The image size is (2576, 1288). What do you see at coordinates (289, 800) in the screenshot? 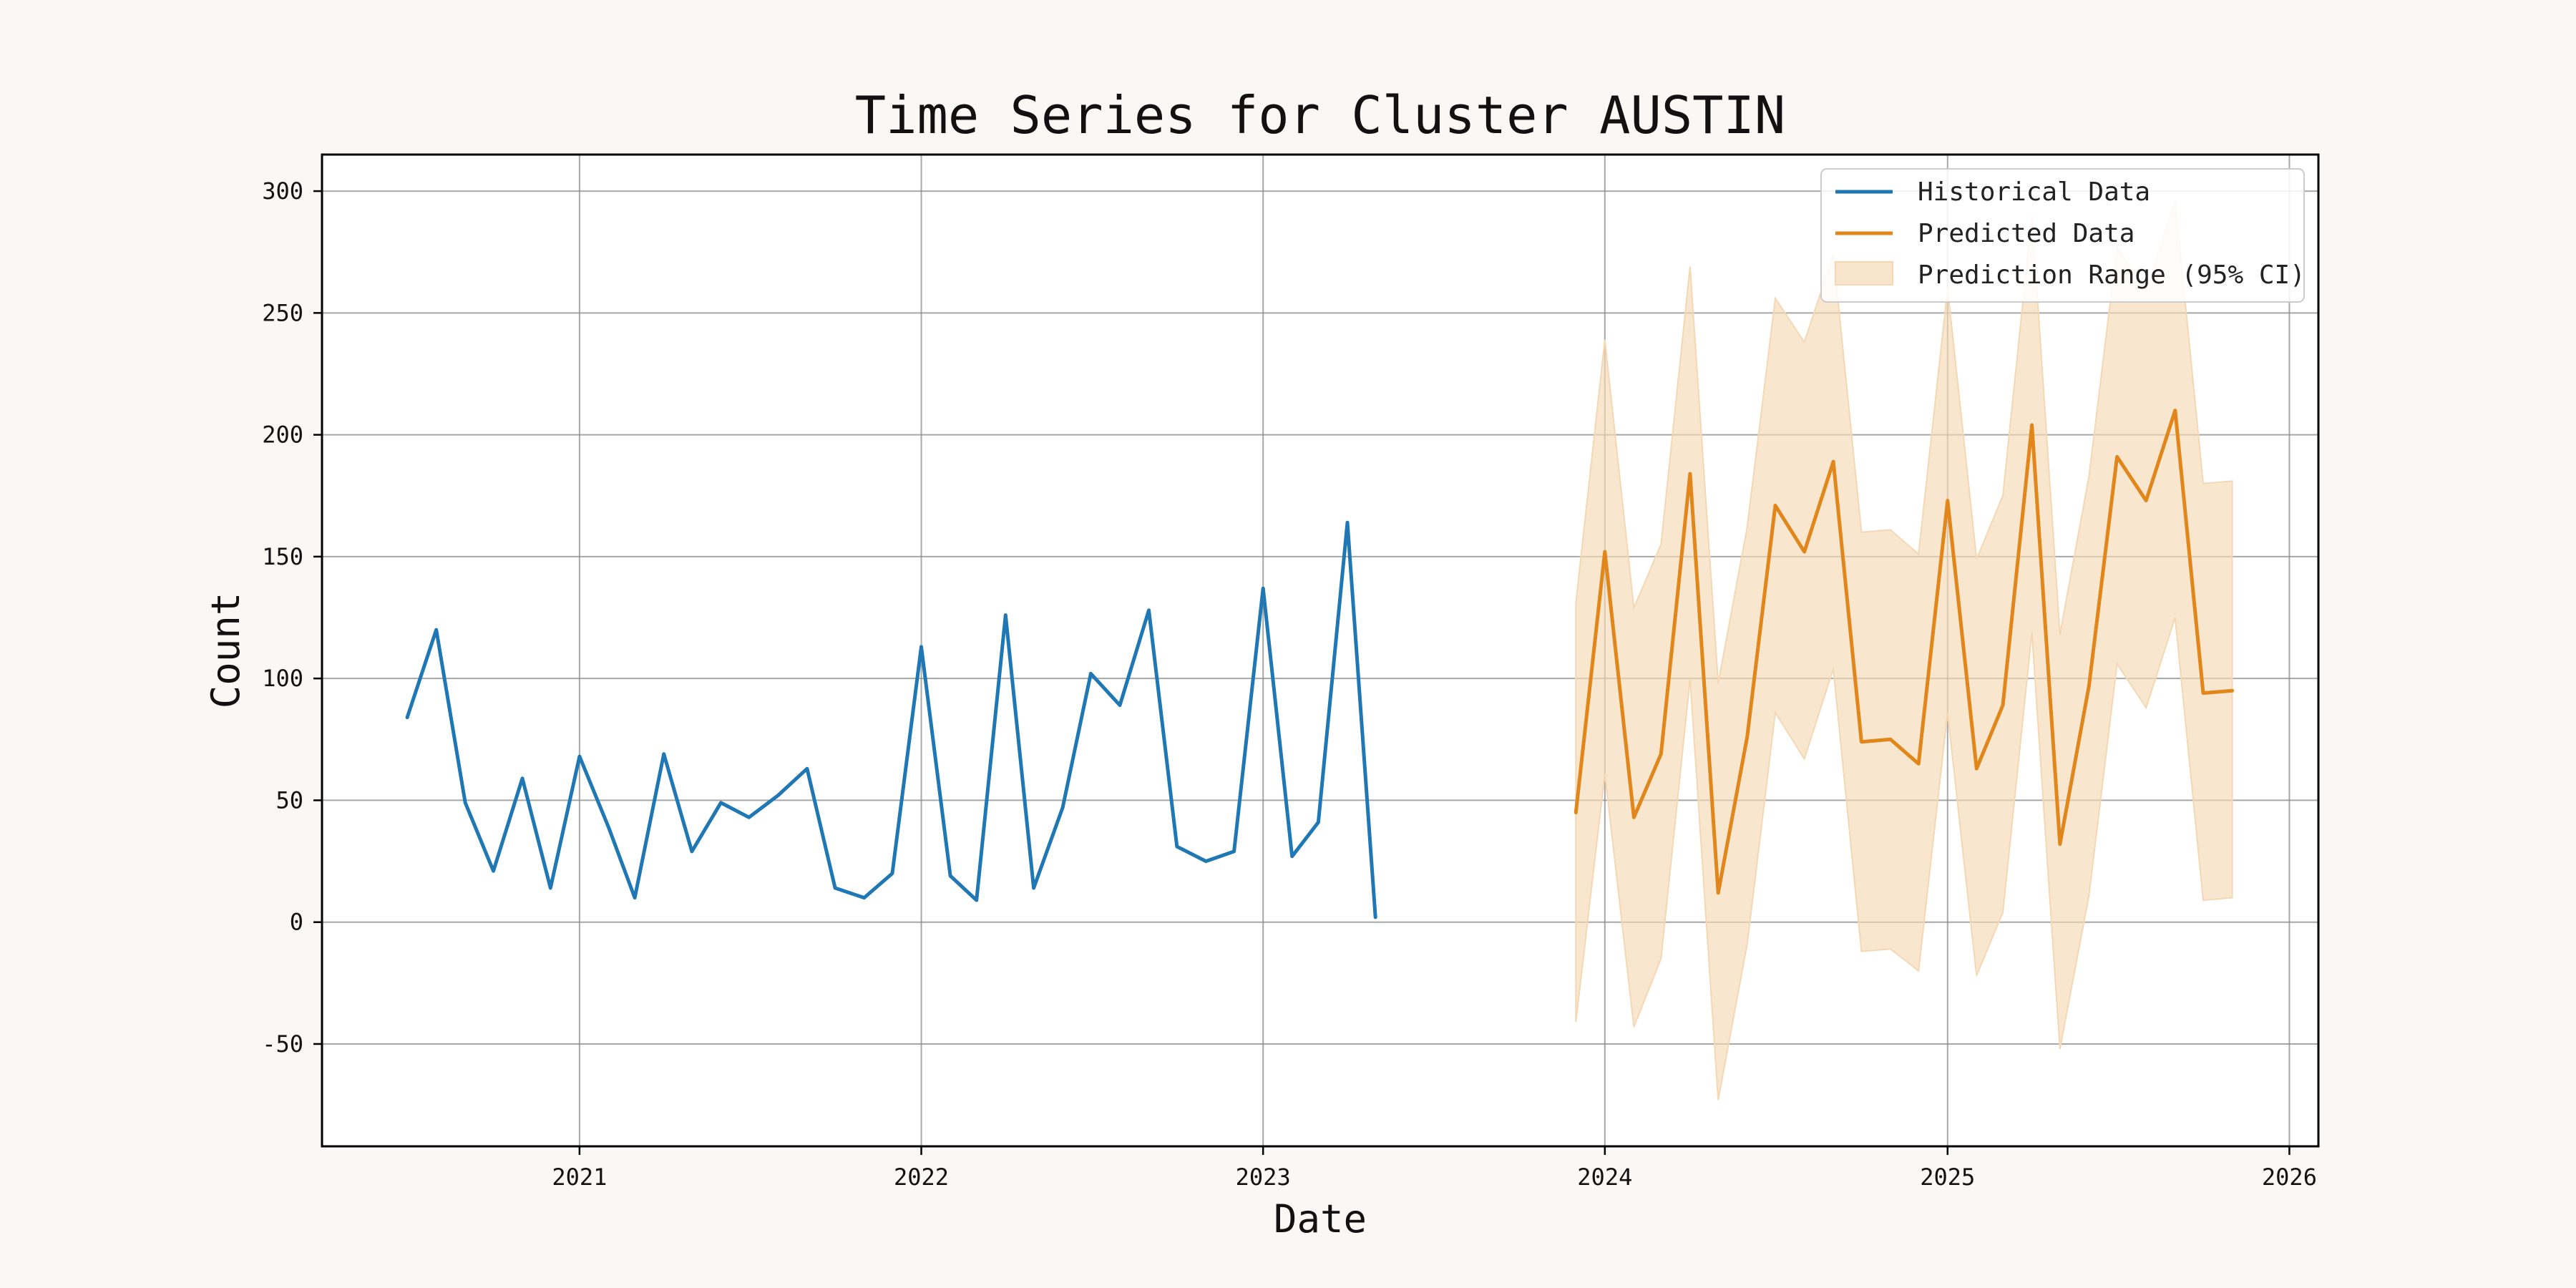
I see `y-tick-label: 50` at bounding box center [289, 800].